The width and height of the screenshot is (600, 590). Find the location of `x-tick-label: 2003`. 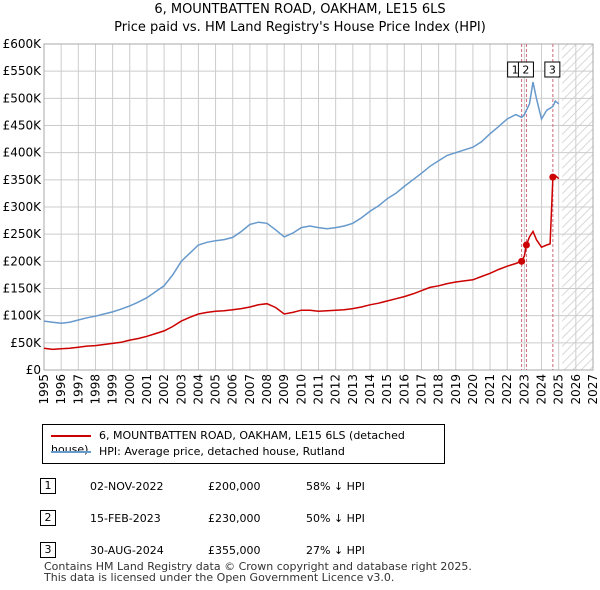

x-tick-label: 2003 is located at coordinates (181, 389).